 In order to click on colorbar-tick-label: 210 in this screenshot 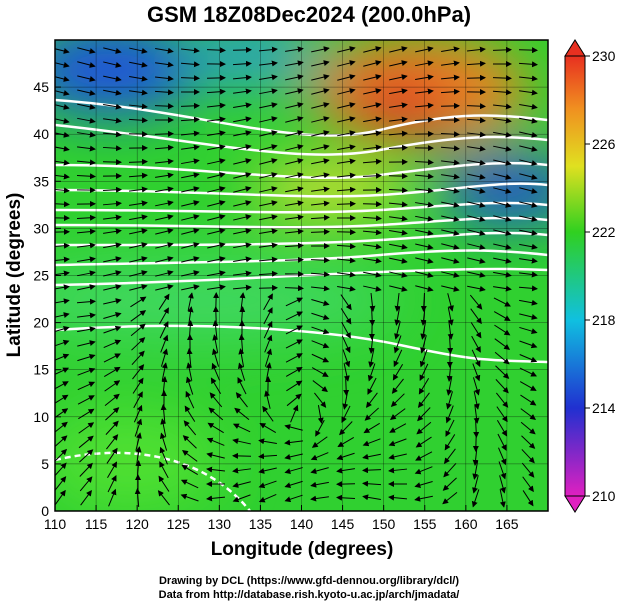, I will do `click(604, 496)`.